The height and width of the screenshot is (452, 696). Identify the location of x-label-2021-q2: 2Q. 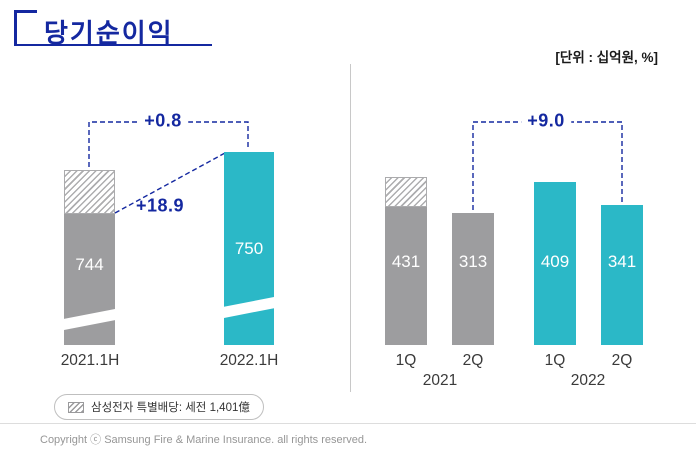
(473, 360).